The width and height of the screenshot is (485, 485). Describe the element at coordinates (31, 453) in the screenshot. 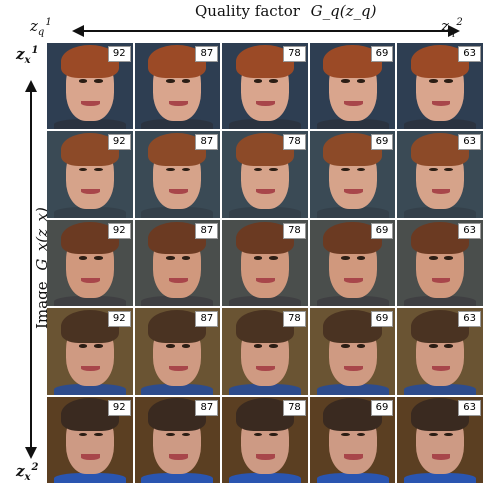

I see `arrow-down-icon` at that location.